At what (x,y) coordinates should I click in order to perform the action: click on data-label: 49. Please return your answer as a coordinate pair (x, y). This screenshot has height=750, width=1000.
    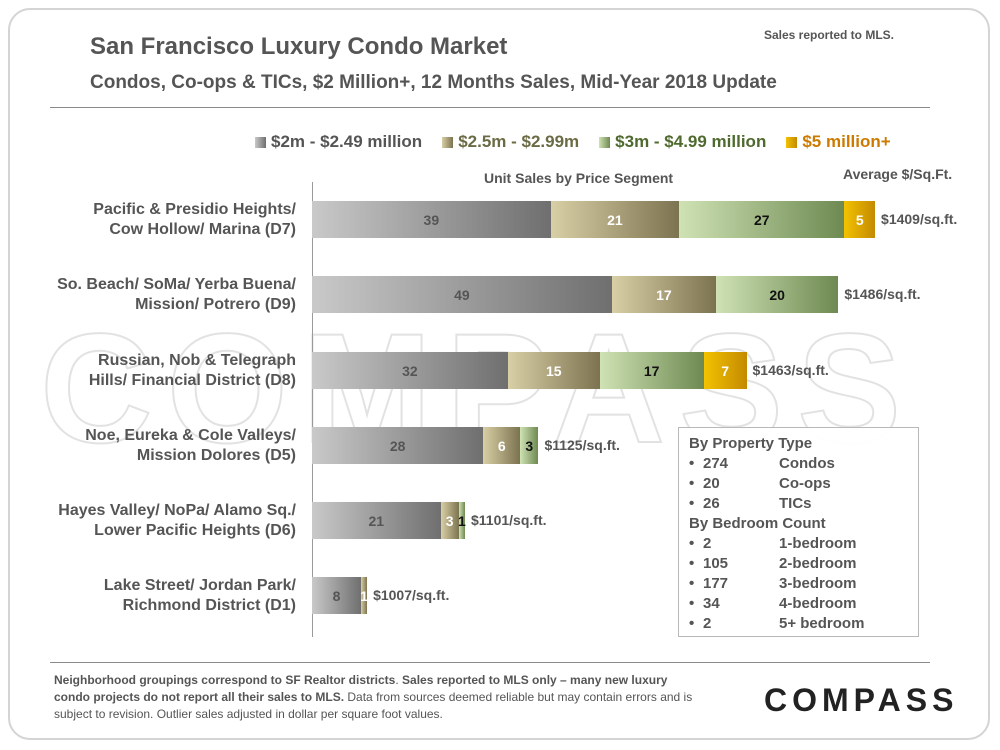
    Looking at the image, I should click on (462, 294).